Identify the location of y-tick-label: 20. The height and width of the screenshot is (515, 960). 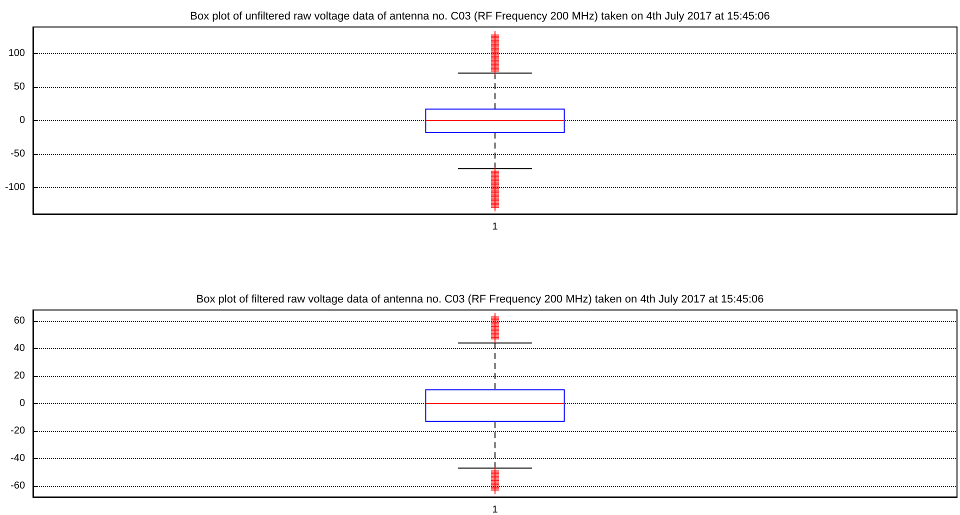
(20, 376).